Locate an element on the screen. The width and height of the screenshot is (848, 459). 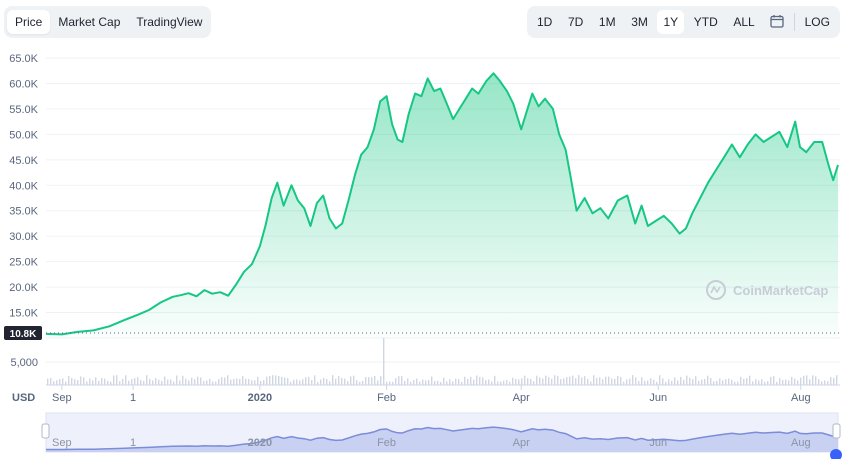
start-price-label: 10.8K is located at coordinates (23, 333).